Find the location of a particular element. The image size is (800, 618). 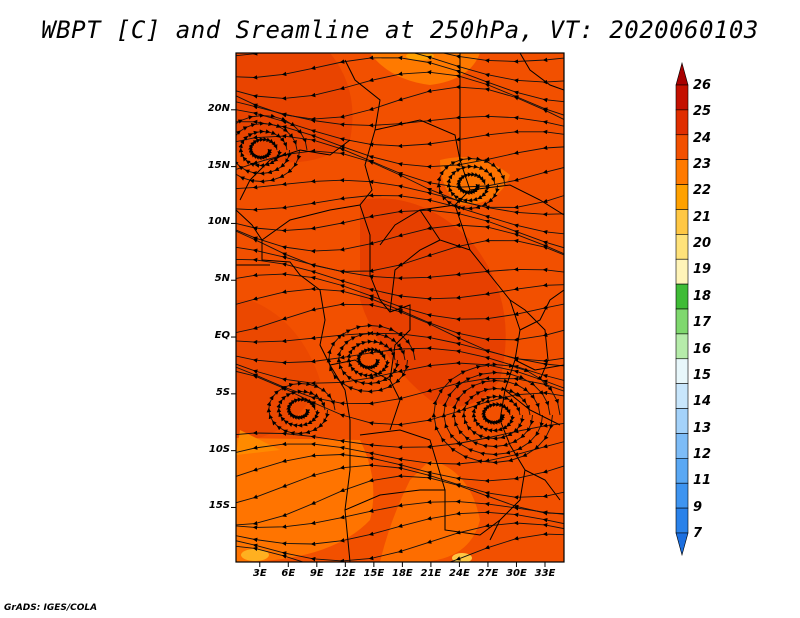

colorbar-label: 14 is located at coordinates (702, 402).